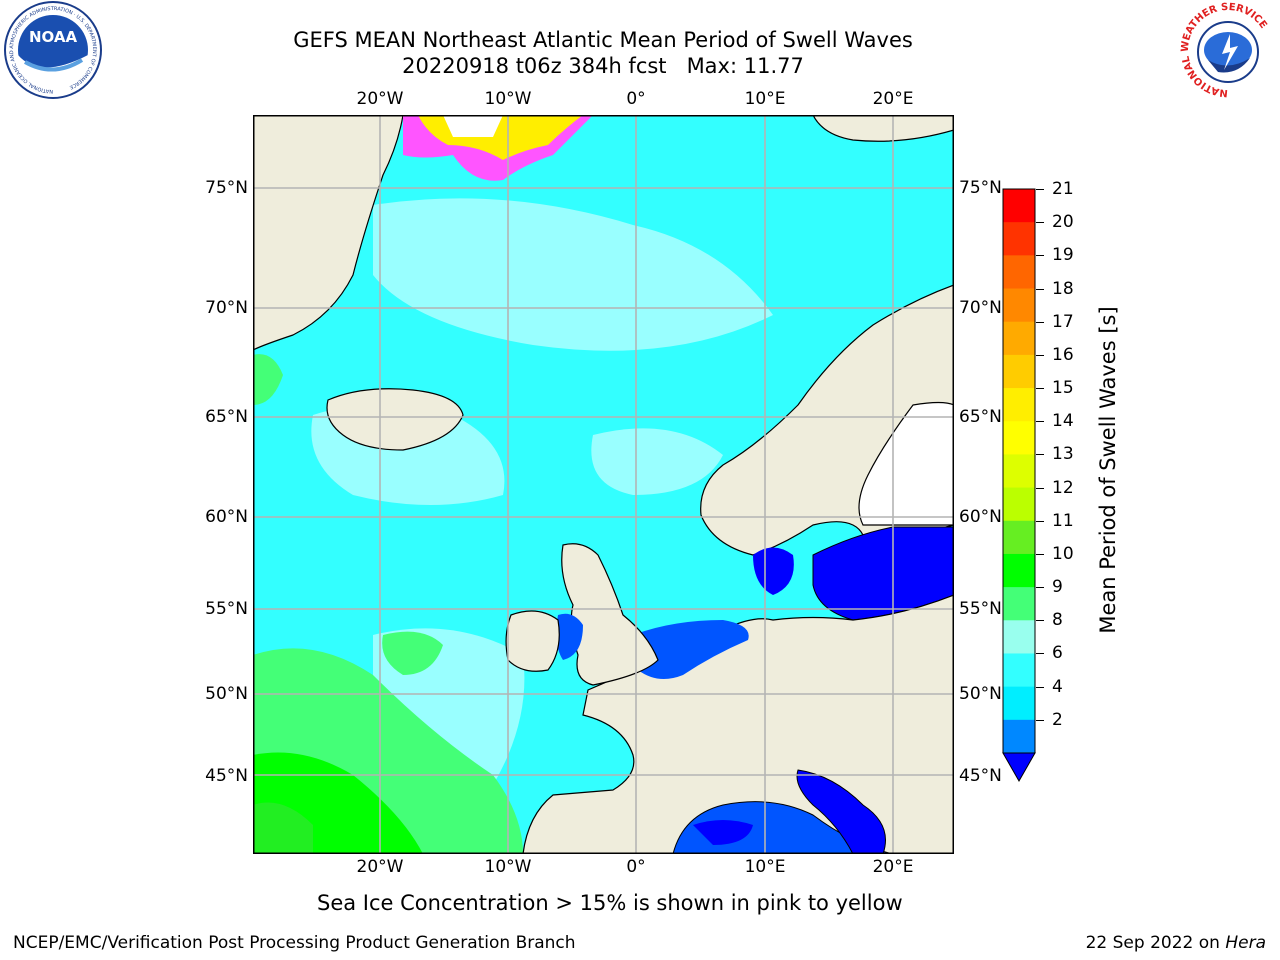 This screenshot has width=1280, height=960. What do you see at coordinates (1063, 354) in the screenshot?
I see `colorbar-label: 16` at bounding box center [1063, 354].